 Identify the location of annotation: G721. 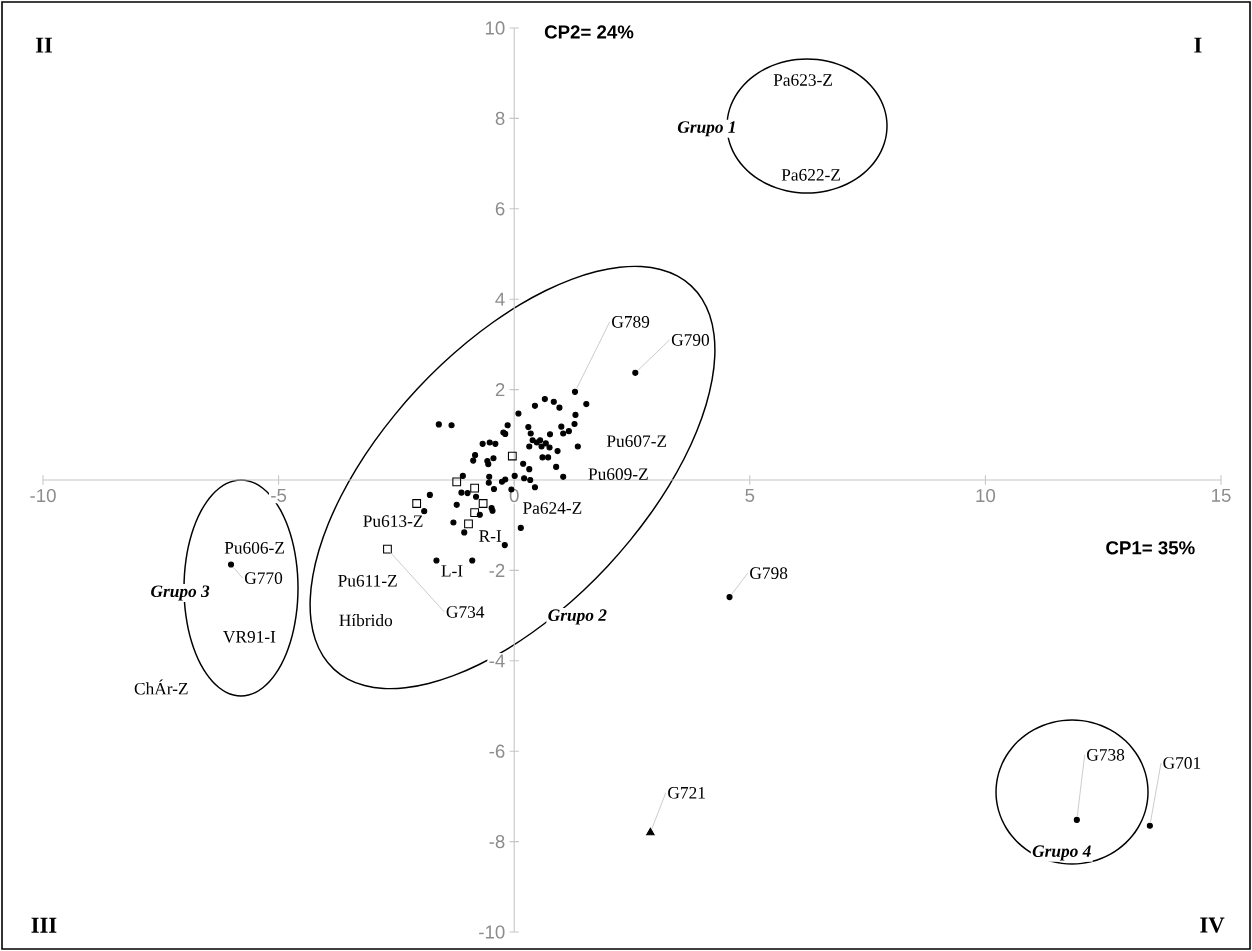
(686, 792).